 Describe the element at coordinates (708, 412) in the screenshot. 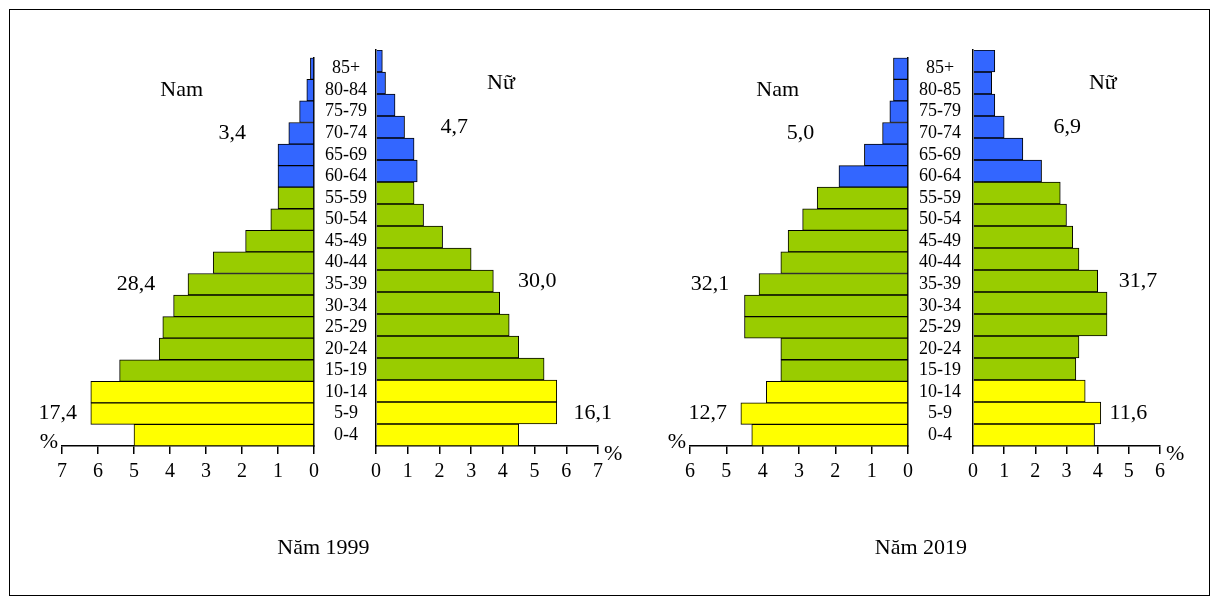

I see `annotation: 12,7` at that location.